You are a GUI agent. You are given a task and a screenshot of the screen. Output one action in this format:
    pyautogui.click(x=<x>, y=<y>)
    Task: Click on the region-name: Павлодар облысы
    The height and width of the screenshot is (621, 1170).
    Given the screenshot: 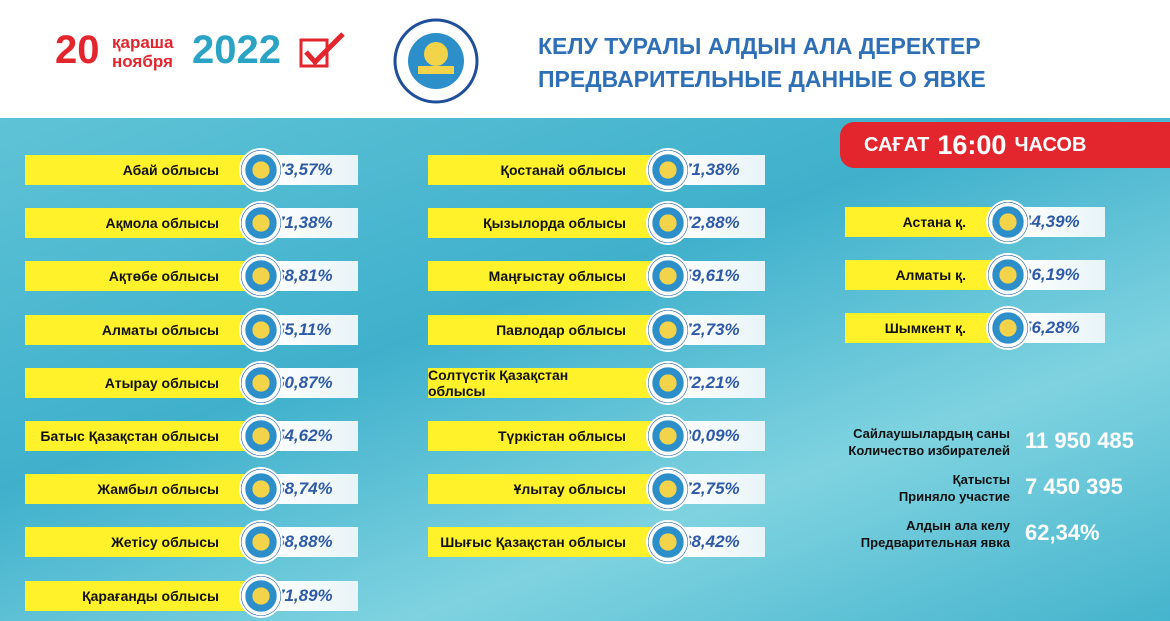 What is the action you would take?
    pyautogui.click(x=544, y=329)
    